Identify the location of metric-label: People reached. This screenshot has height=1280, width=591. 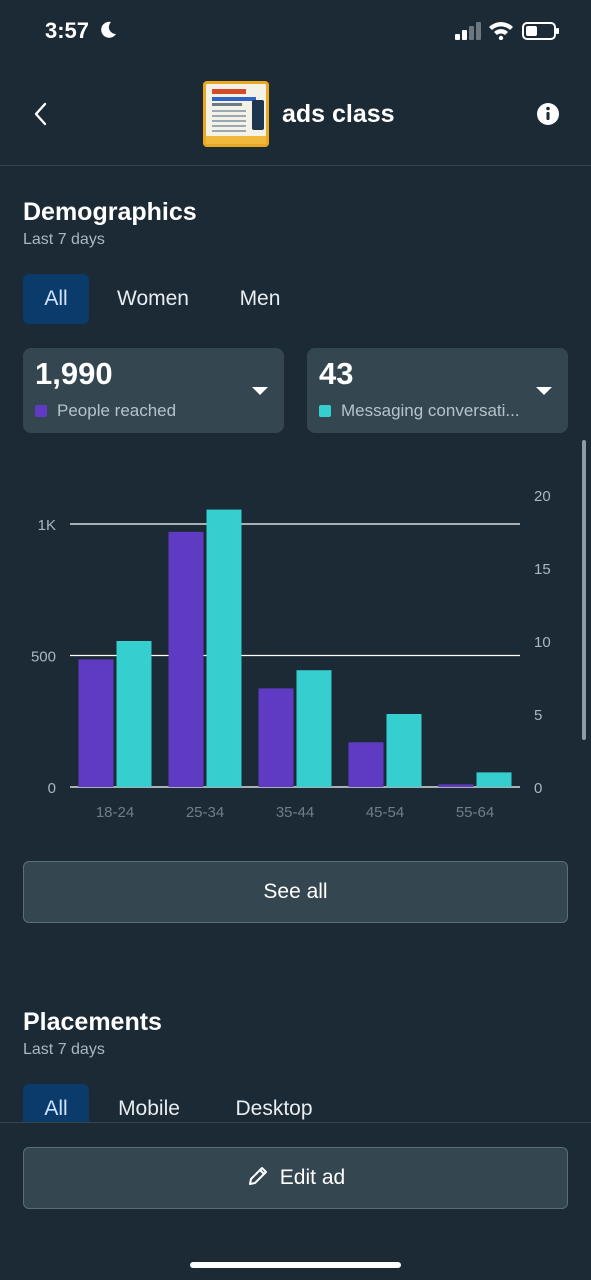
(117, 410).